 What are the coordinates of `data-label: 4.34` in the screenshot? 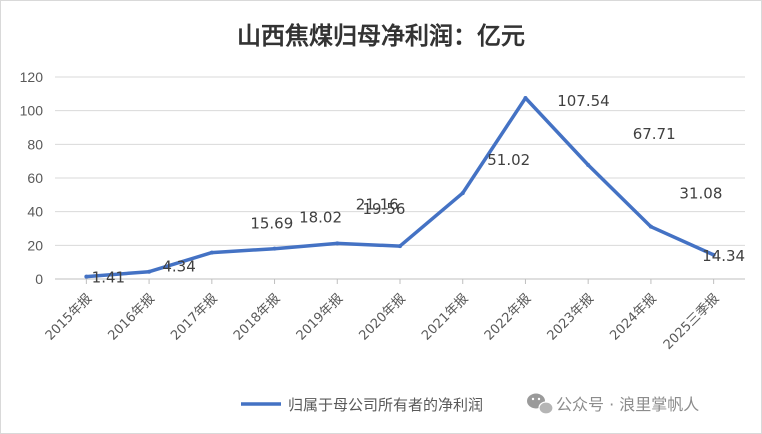 It's located at (178, 267).